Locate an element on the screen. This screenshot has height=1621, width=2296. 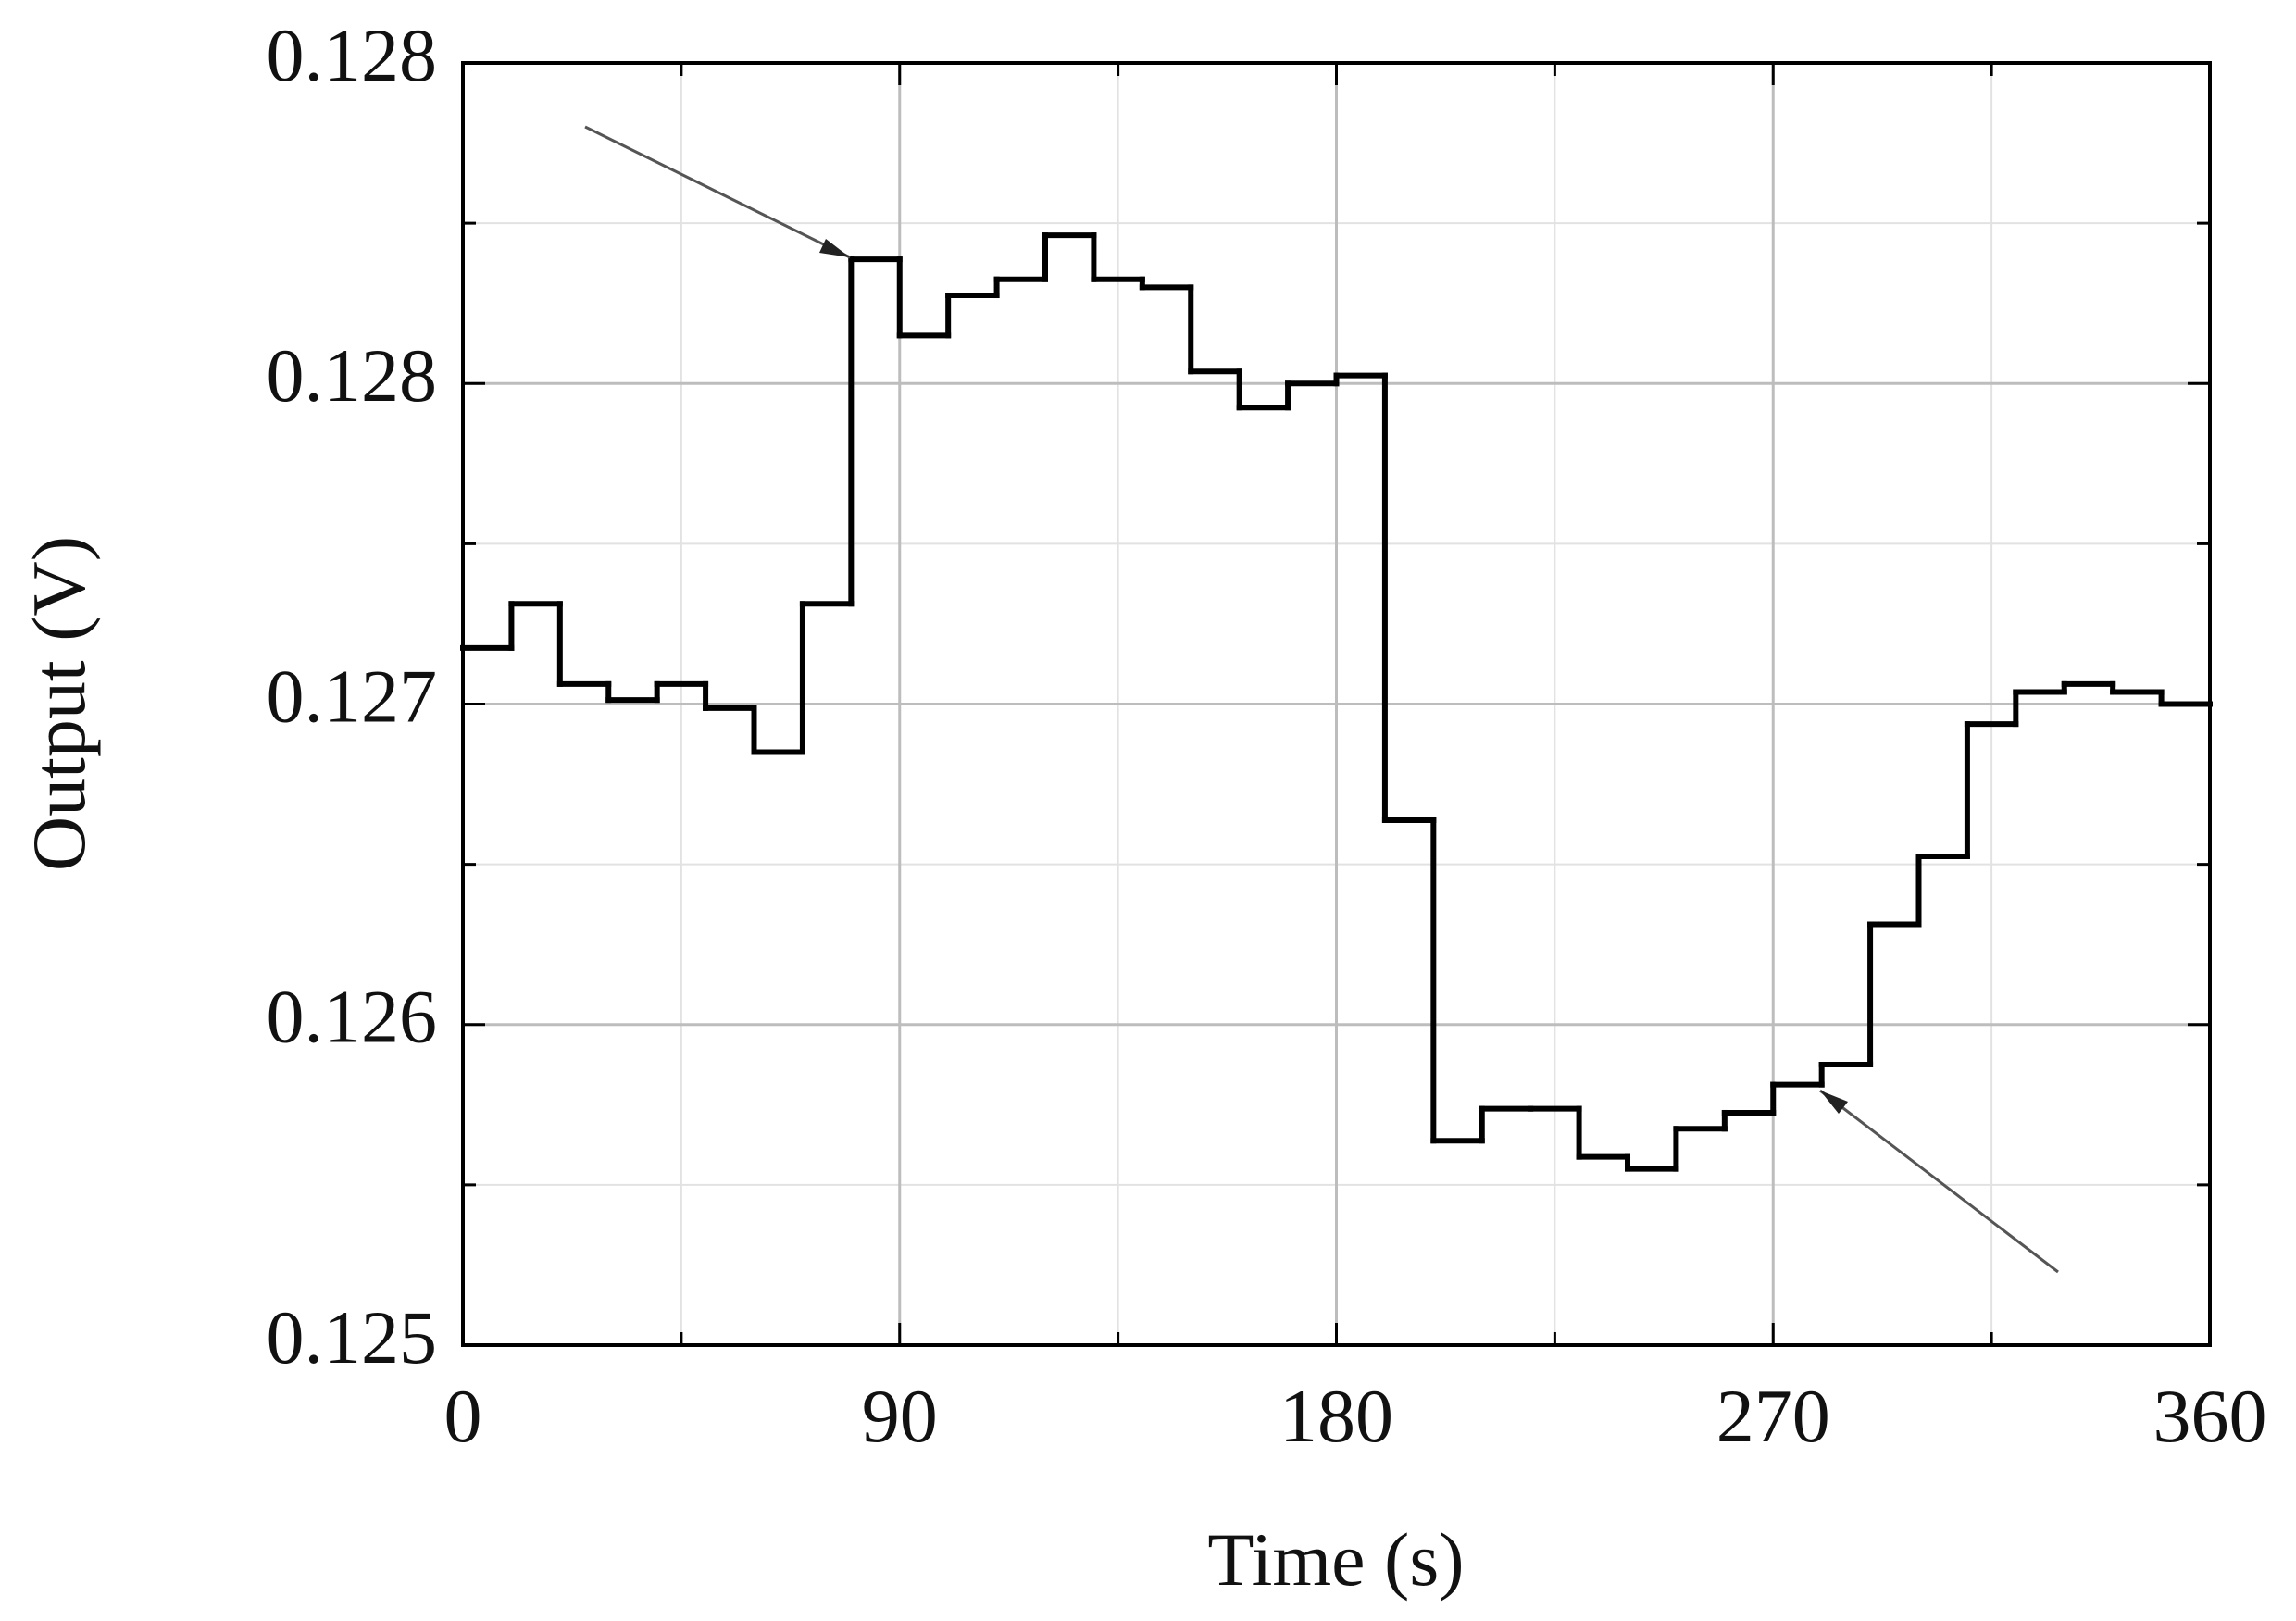
x-tick-label: 180 is located at coordinates (1336, 1416).